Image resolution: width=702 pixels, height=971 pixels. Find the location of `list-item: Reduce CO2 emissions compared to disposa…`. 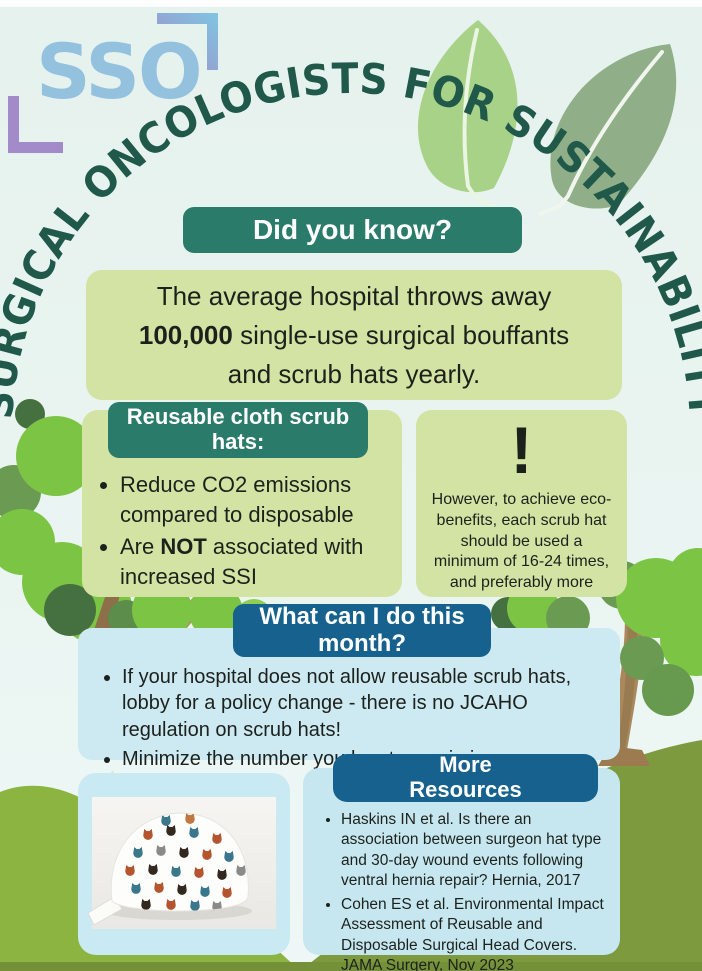

list-item: Reduce CO2 emissions compared to disposa… is located at coordinates (254, 499).